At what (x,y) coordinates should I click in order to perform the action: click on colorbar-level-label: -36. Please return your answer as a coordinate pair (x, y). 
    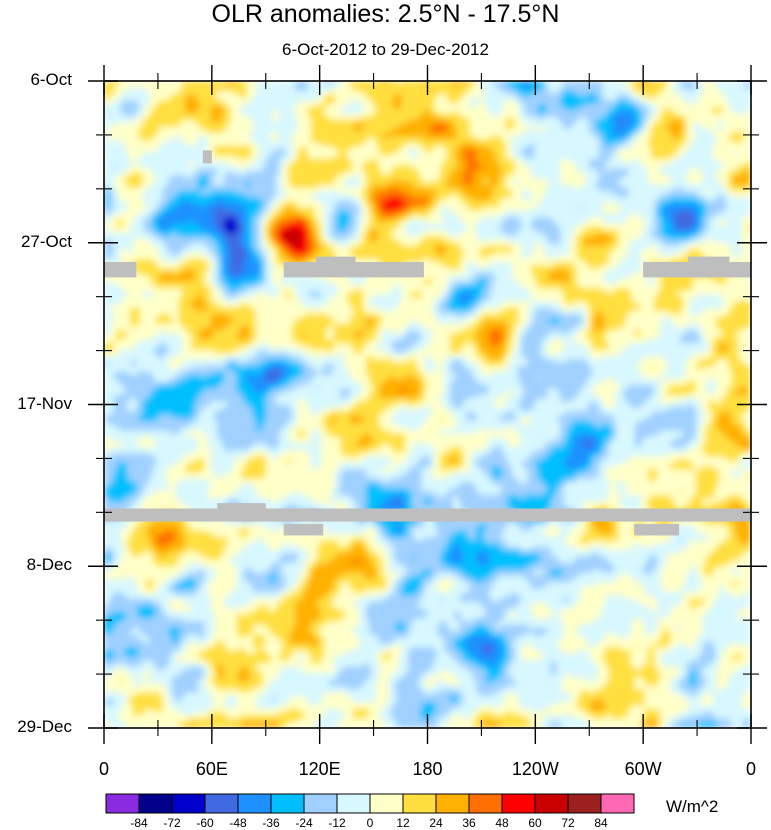
    Looking at the image, I should click on (271, 823).